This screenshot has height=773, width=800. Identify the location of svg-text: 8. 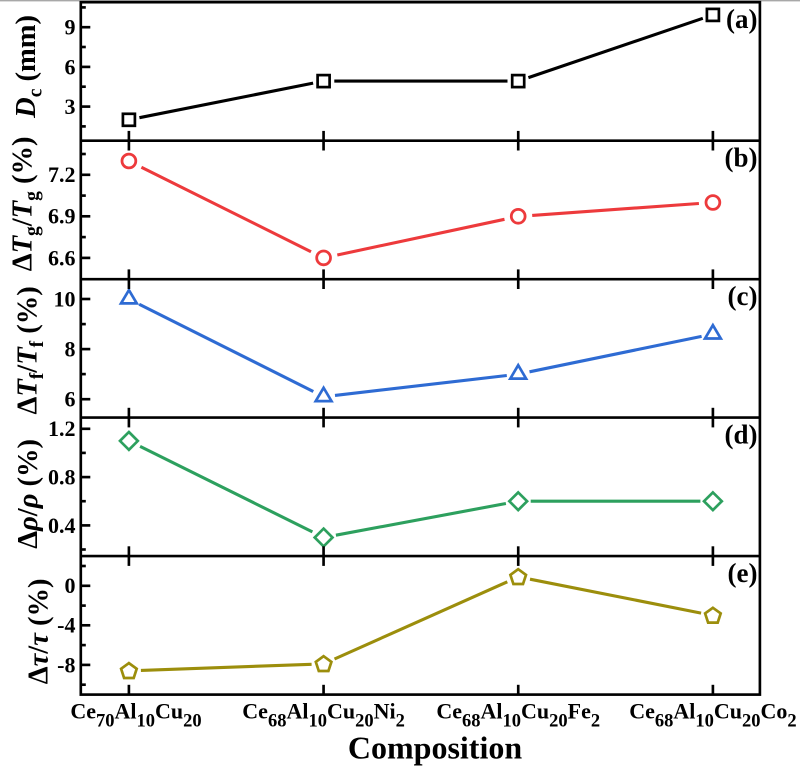
(70, 349).